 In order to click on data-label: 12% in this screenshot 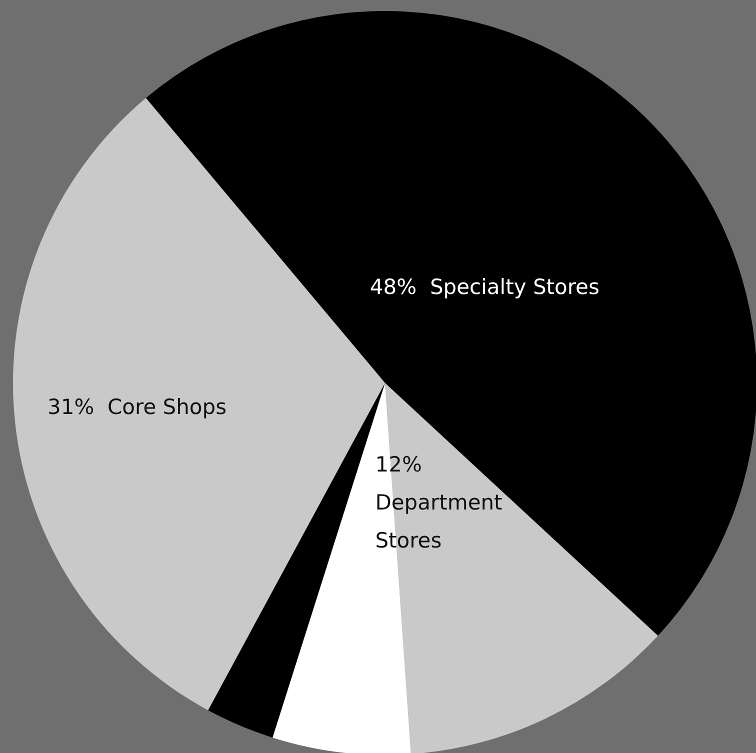, I will do `click(398, 464)`.